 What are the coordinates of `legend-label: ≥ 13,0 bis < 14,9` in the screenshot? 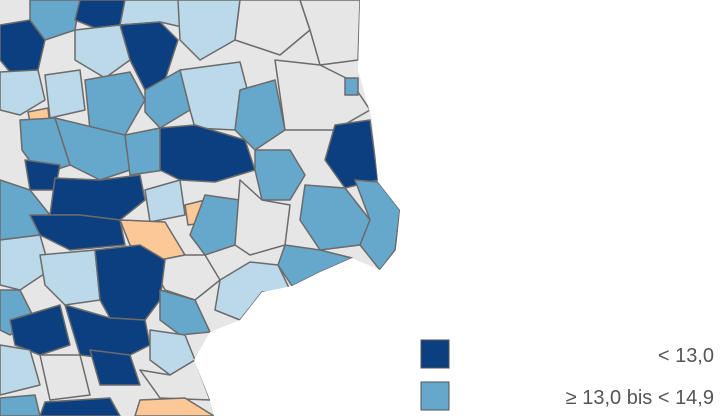 It's located at (640, 398).